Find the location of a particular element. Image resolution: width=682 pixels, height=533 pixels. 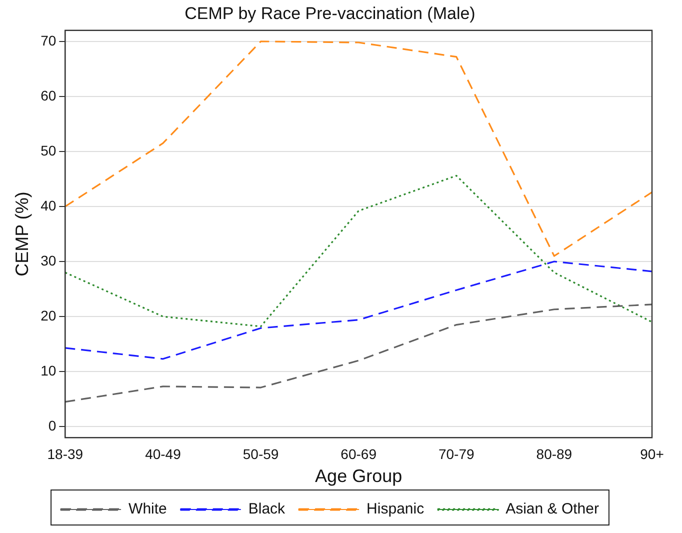

y-tick-label: 40 is located at coordinates (48, 205).